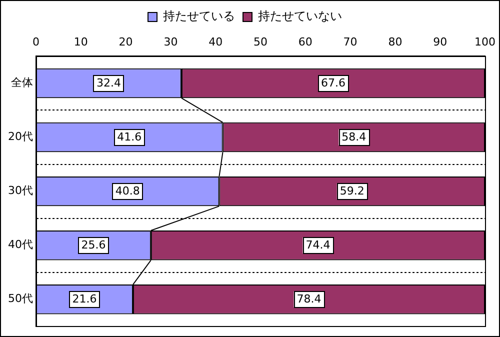 Image resolution: width=500 pixels, height=337 pixels. What do you see at coordinates (20, 137) in the screenshot?
I see `y-tick-label: 20代` at bounding box center [20, 137].